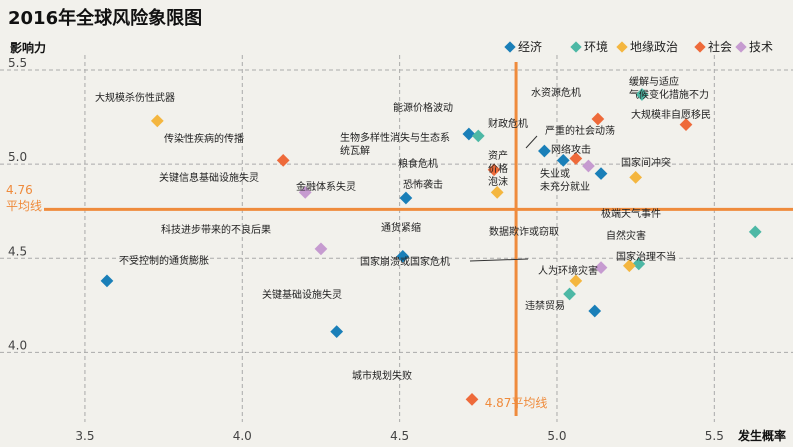 Image resolution: width=793 pixels, height=447 pixels. Describe the element at coordinates (580, 130) in the screenshot. I see `point-label: 严重的社会动荡` at that location.